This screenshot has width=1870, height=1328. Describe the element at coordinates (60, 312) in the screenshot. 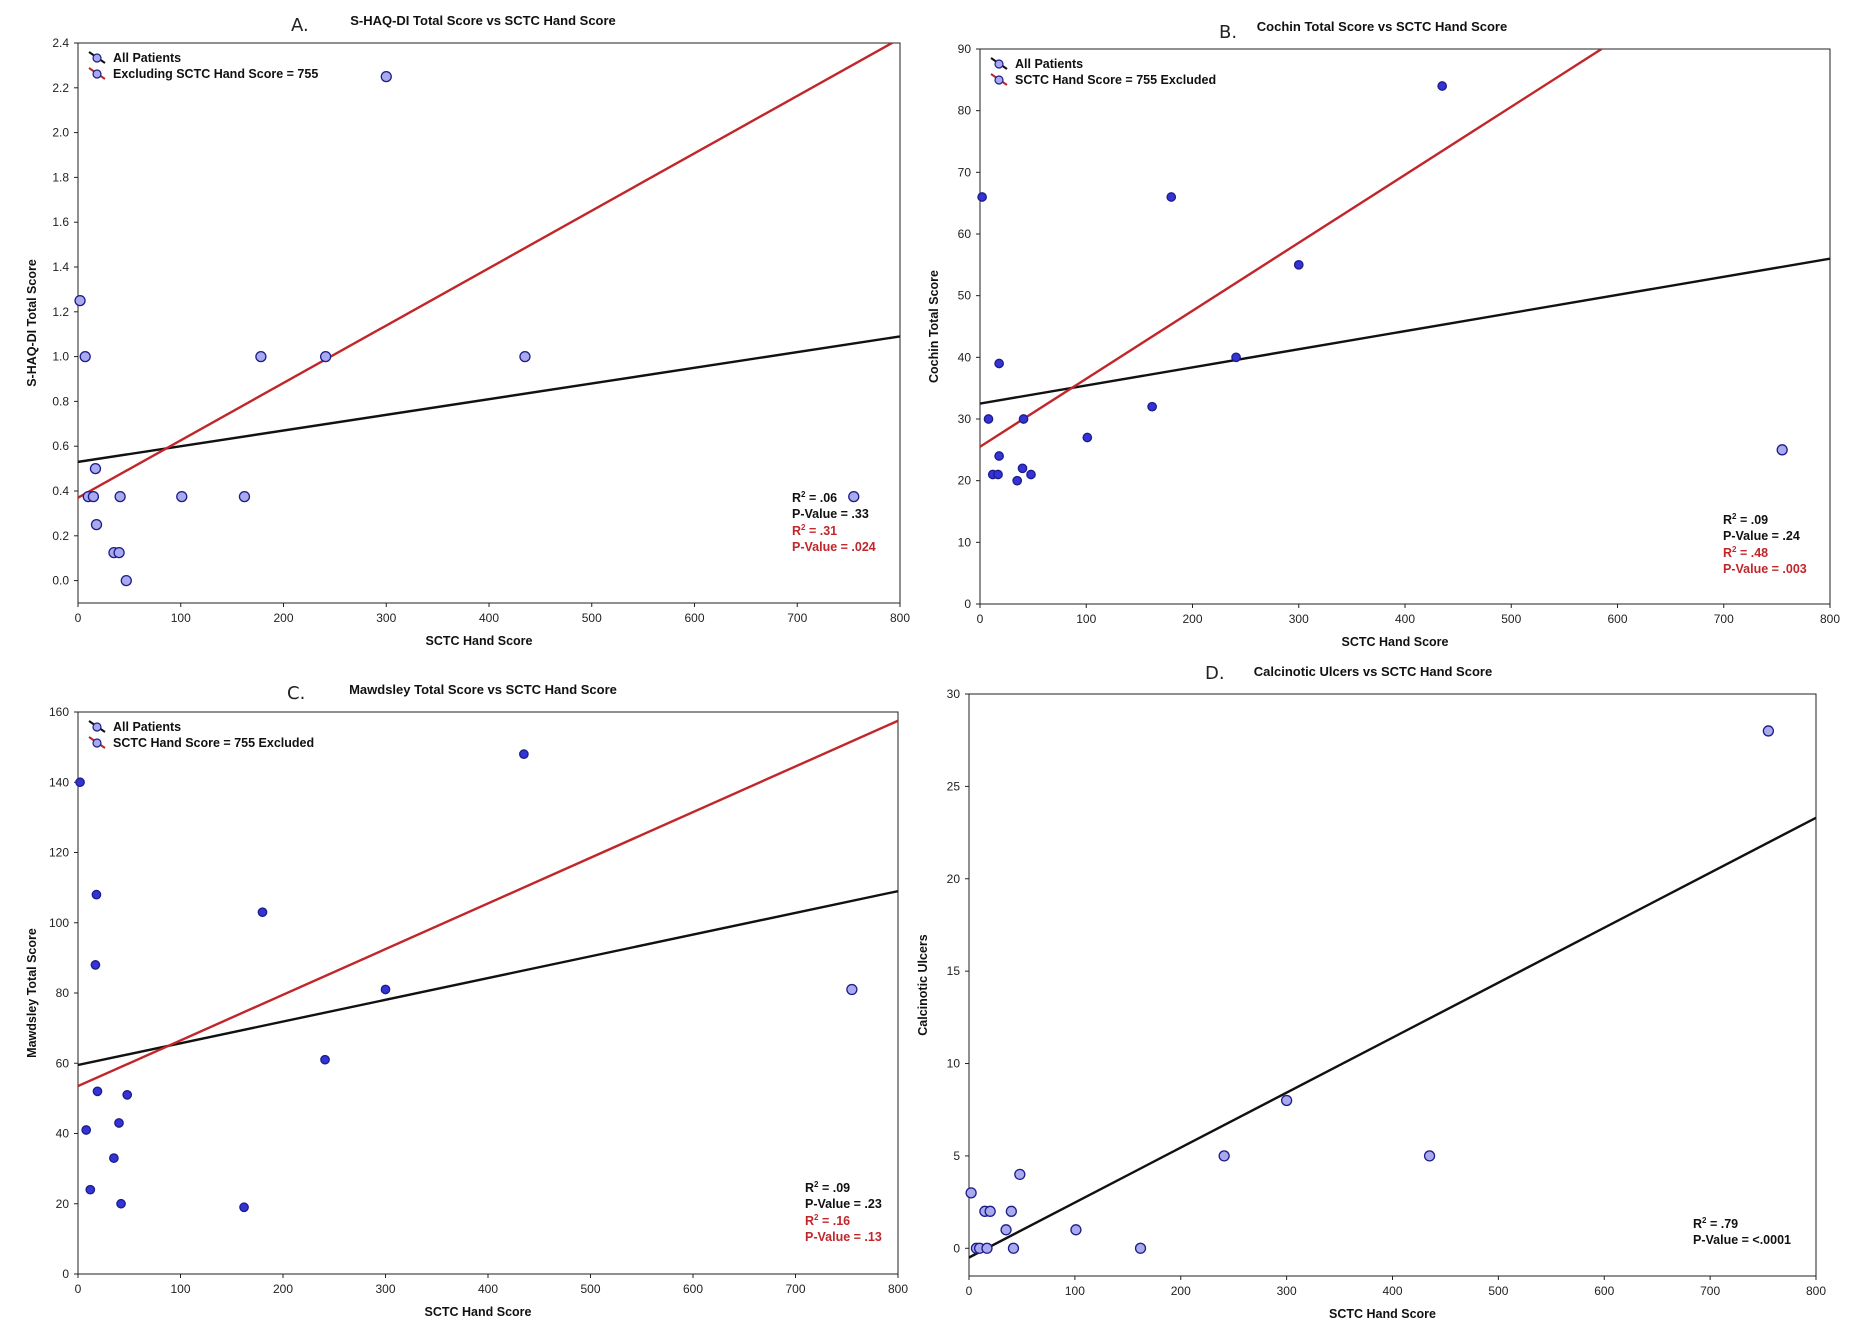

I see `y-tick-label: 1.2` at that location.